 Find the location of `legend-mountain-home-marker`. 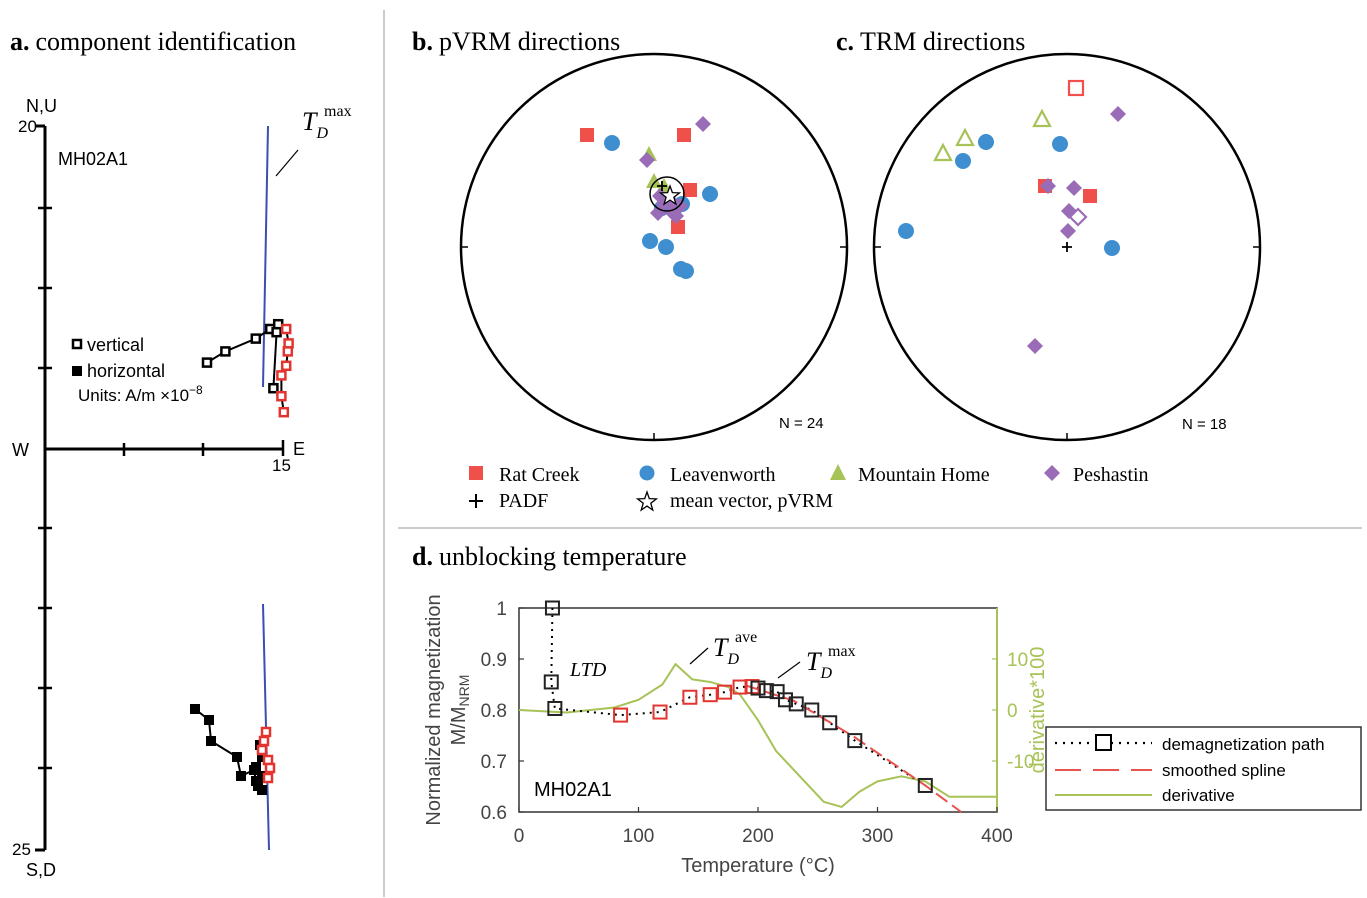

legend-mountain-home-marker is located at coordinates (838, 472).